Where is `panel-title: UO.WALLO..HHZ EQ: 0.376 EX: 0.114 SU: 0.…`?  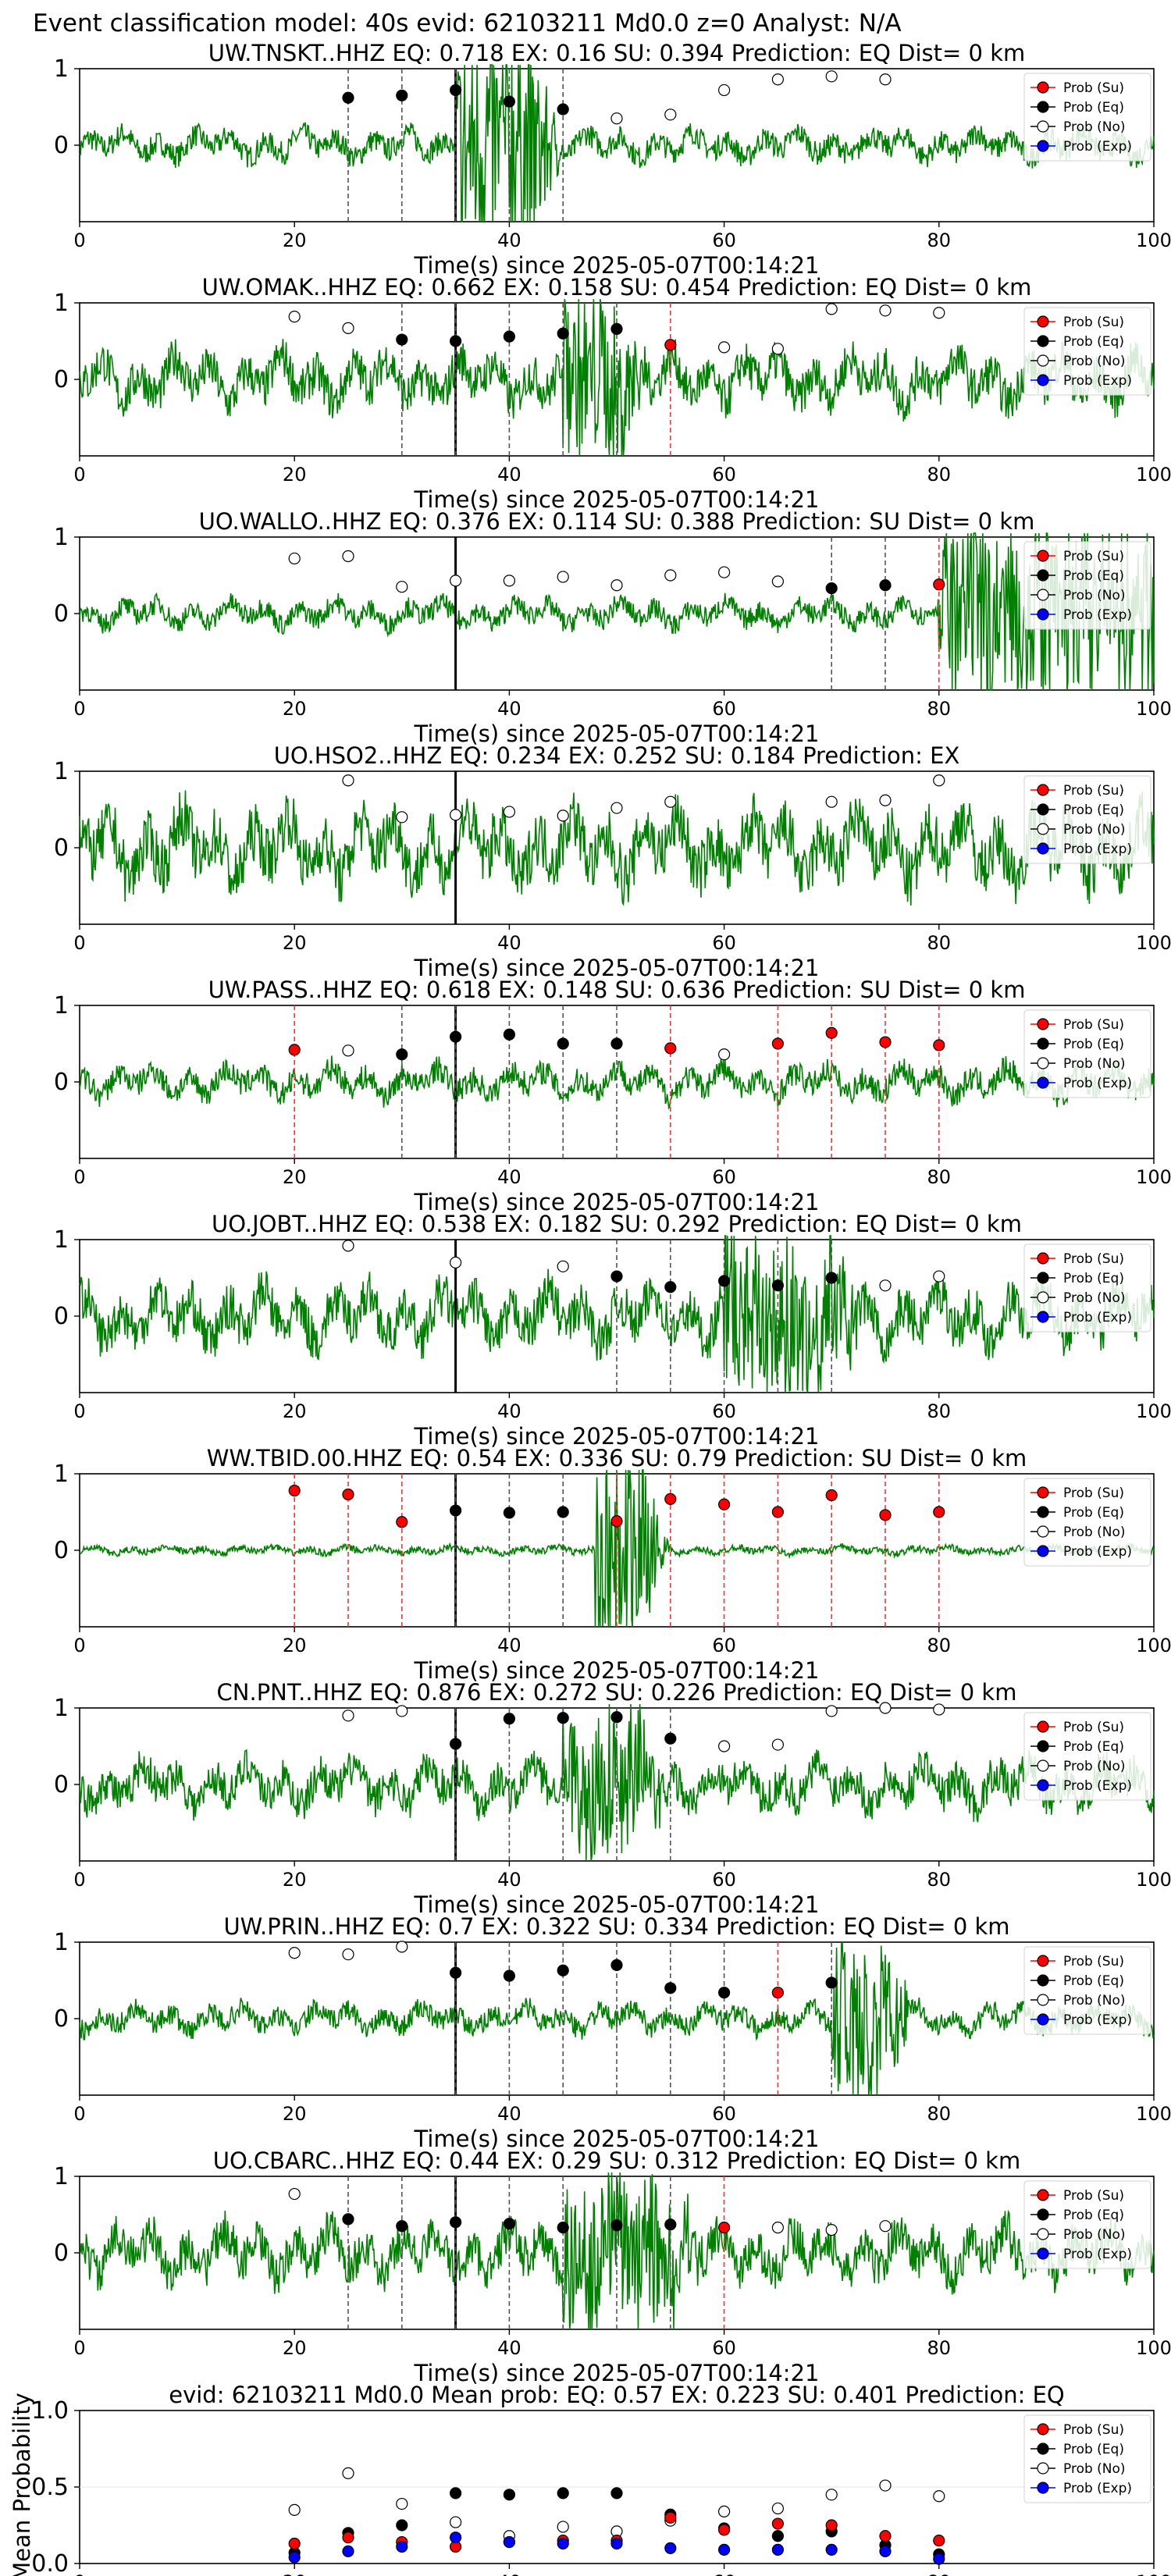 panel-title: UO.WALLO..HHZ EQ: 0.376 EX: 0.114 SU: 0.… is located at coordinates (617, 521).